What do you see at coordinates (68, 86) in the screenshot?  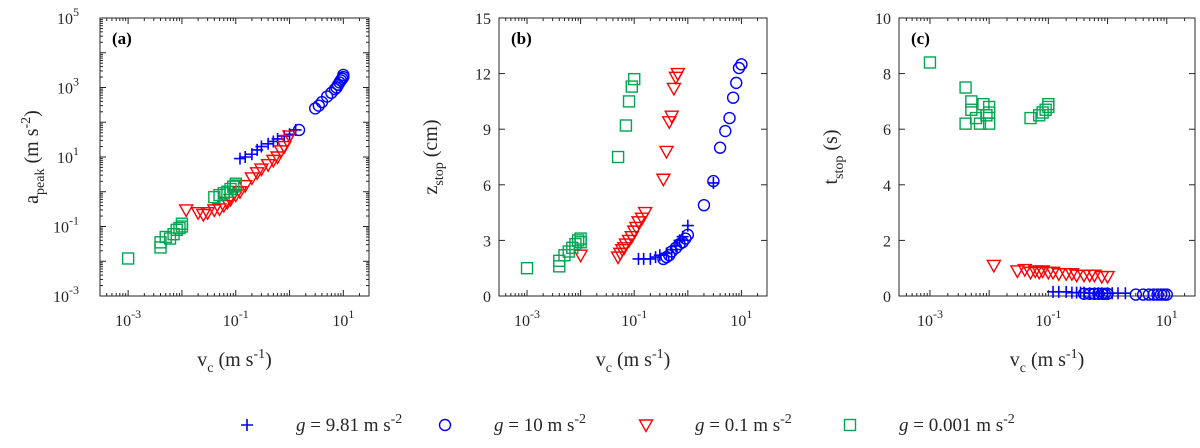 I see `y-tick-label: 10³` at bounding box center [68, 86].